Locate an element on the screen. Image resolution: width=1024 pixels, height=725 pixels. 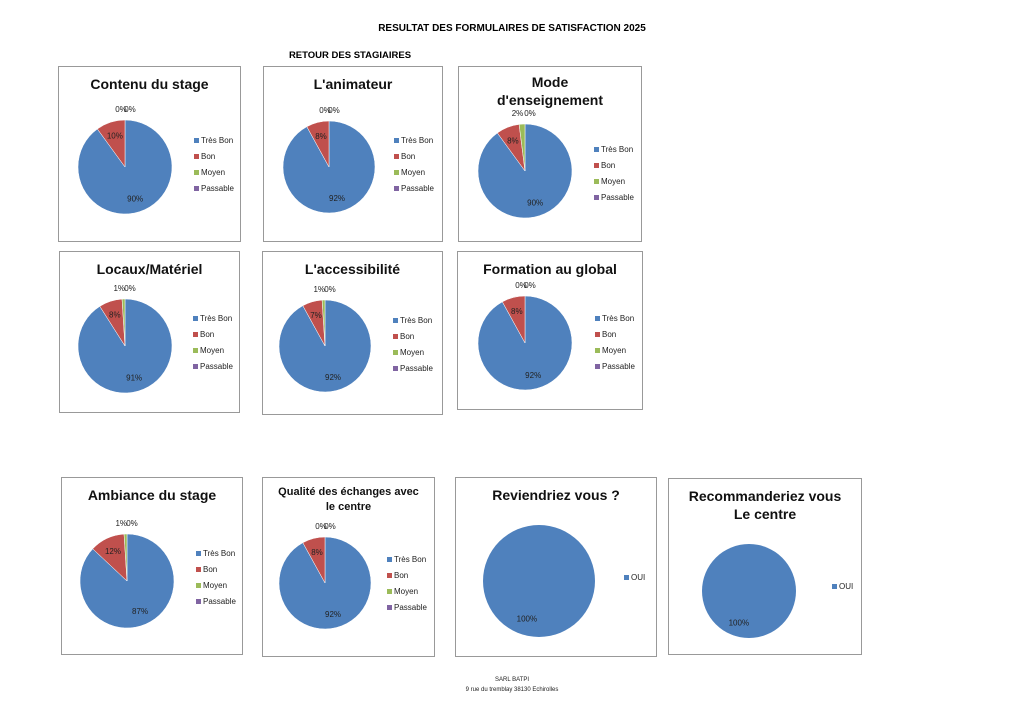
chart-title-line: Recommanderiez vous is located at coordinates (765, 496).